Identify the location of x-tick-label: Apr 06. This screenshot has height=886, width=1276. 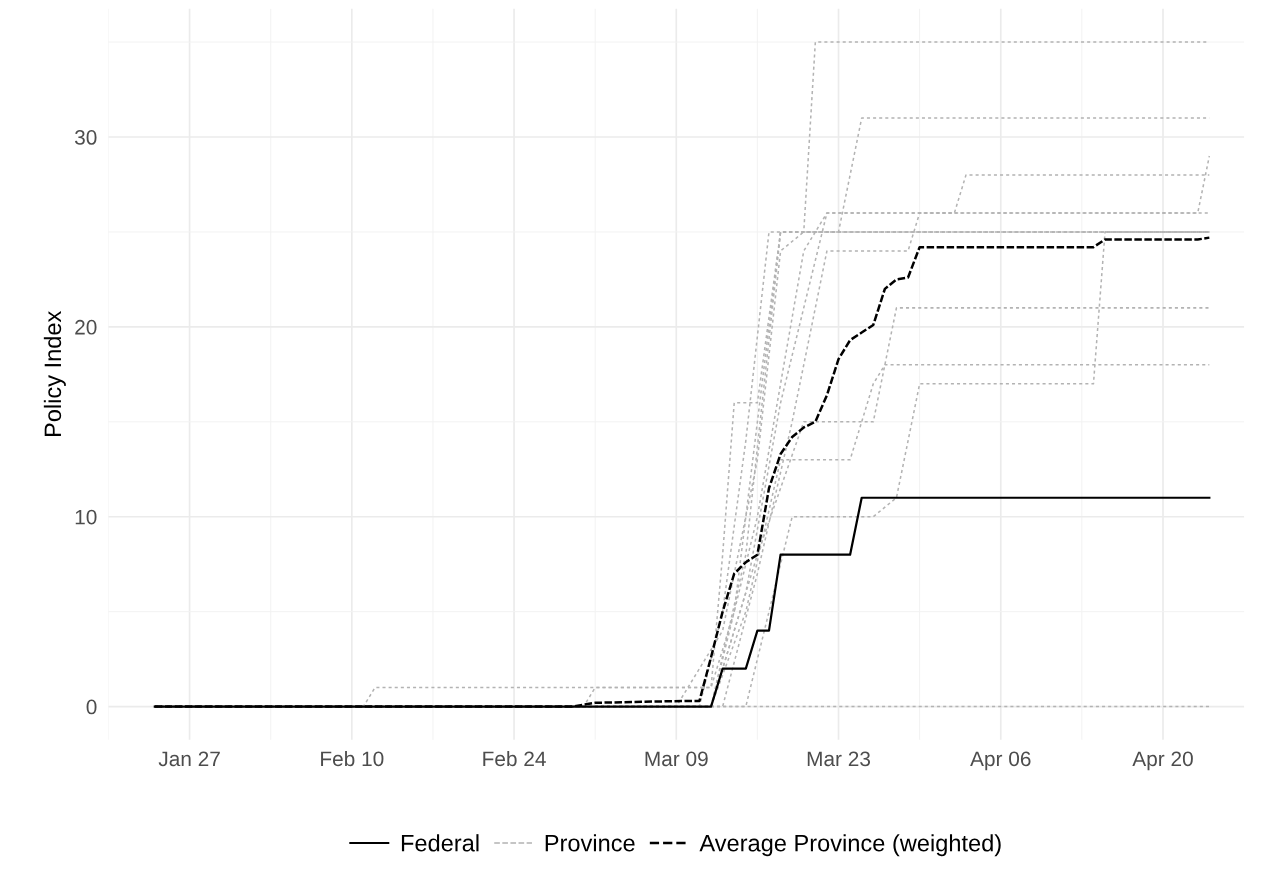
(1000, 761).